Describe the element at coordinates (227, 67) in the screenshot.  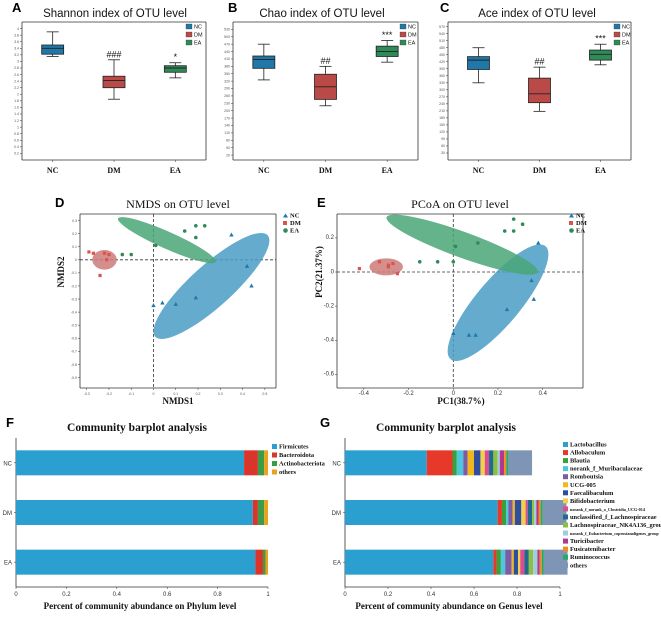
I see `y-tick-label: 380` at that location.